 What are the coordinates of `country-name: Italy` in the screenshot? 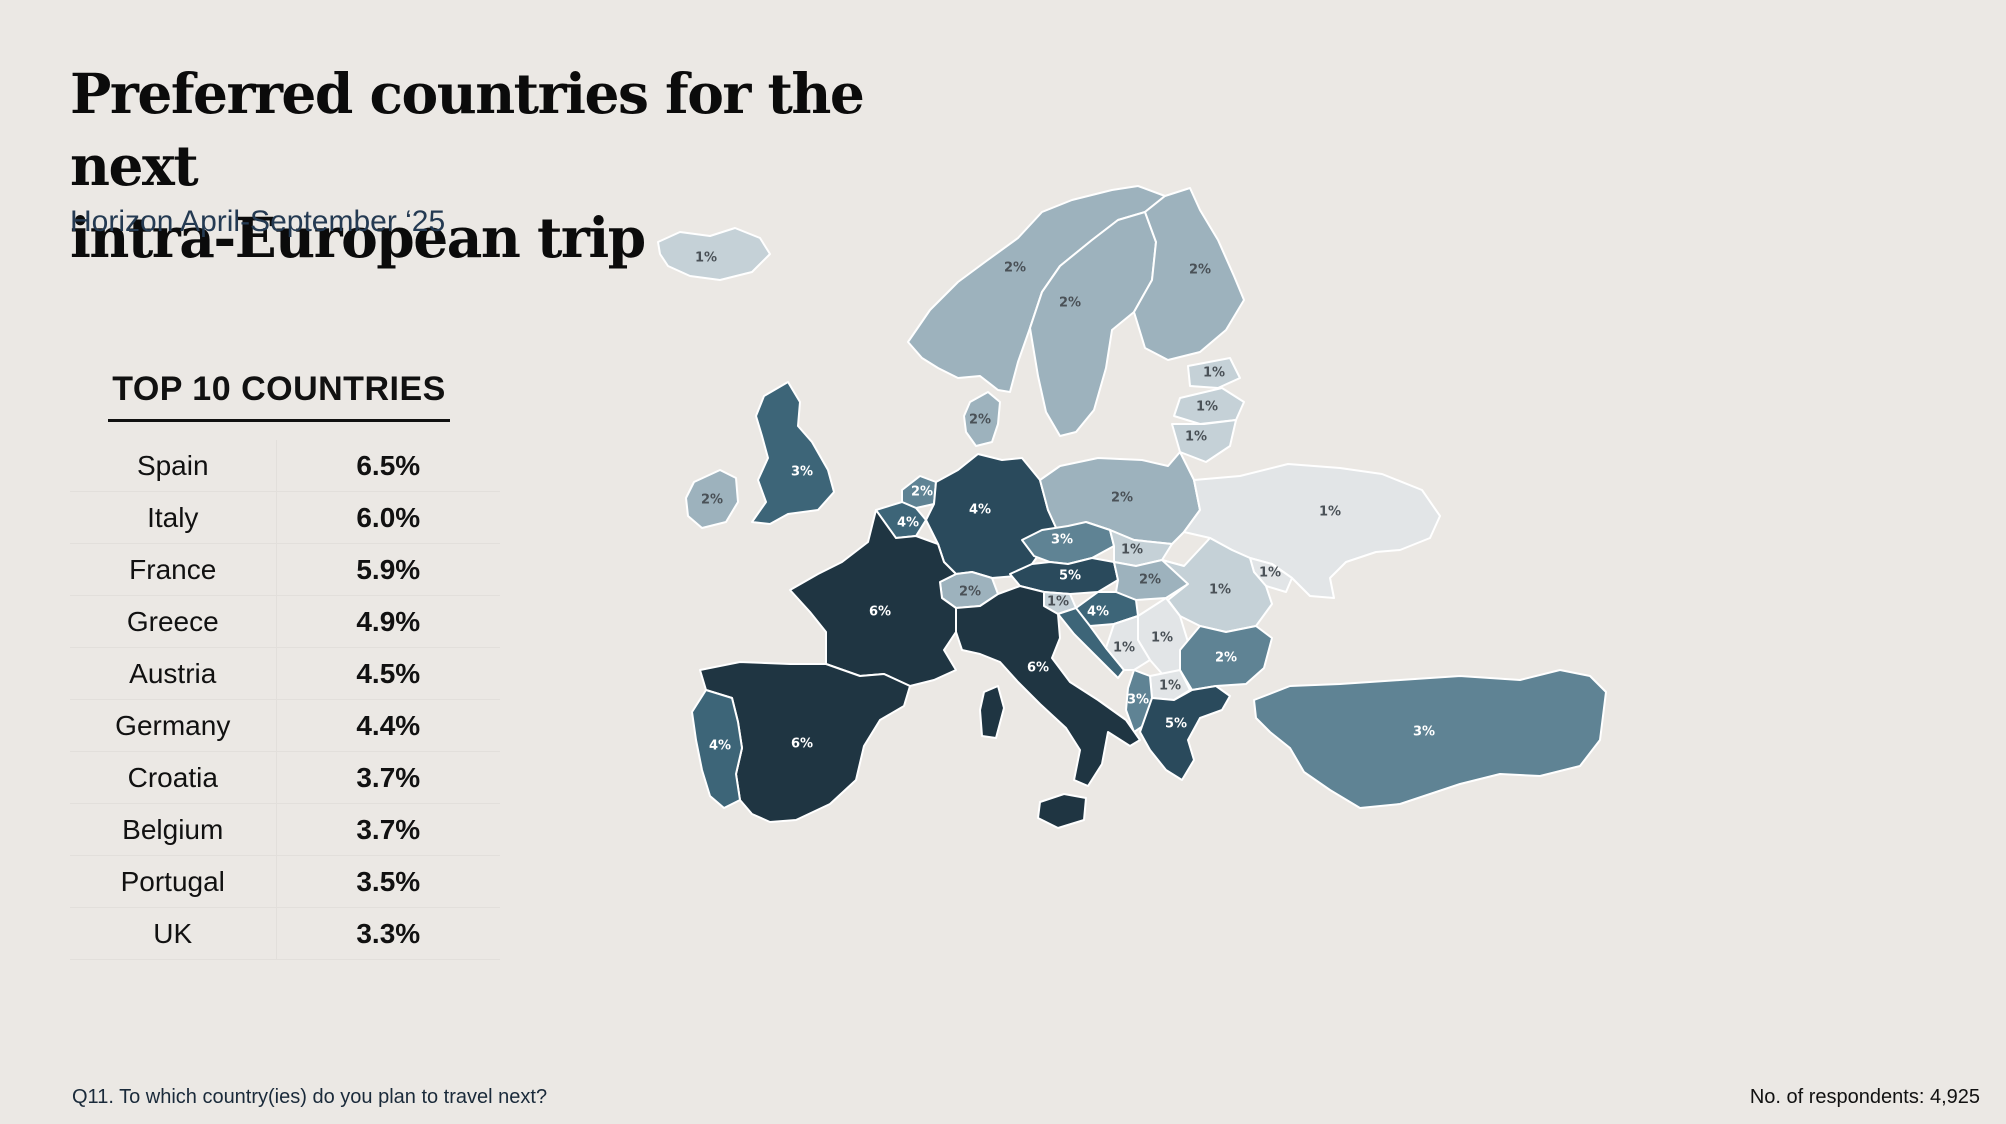 It's located at (173, 517).